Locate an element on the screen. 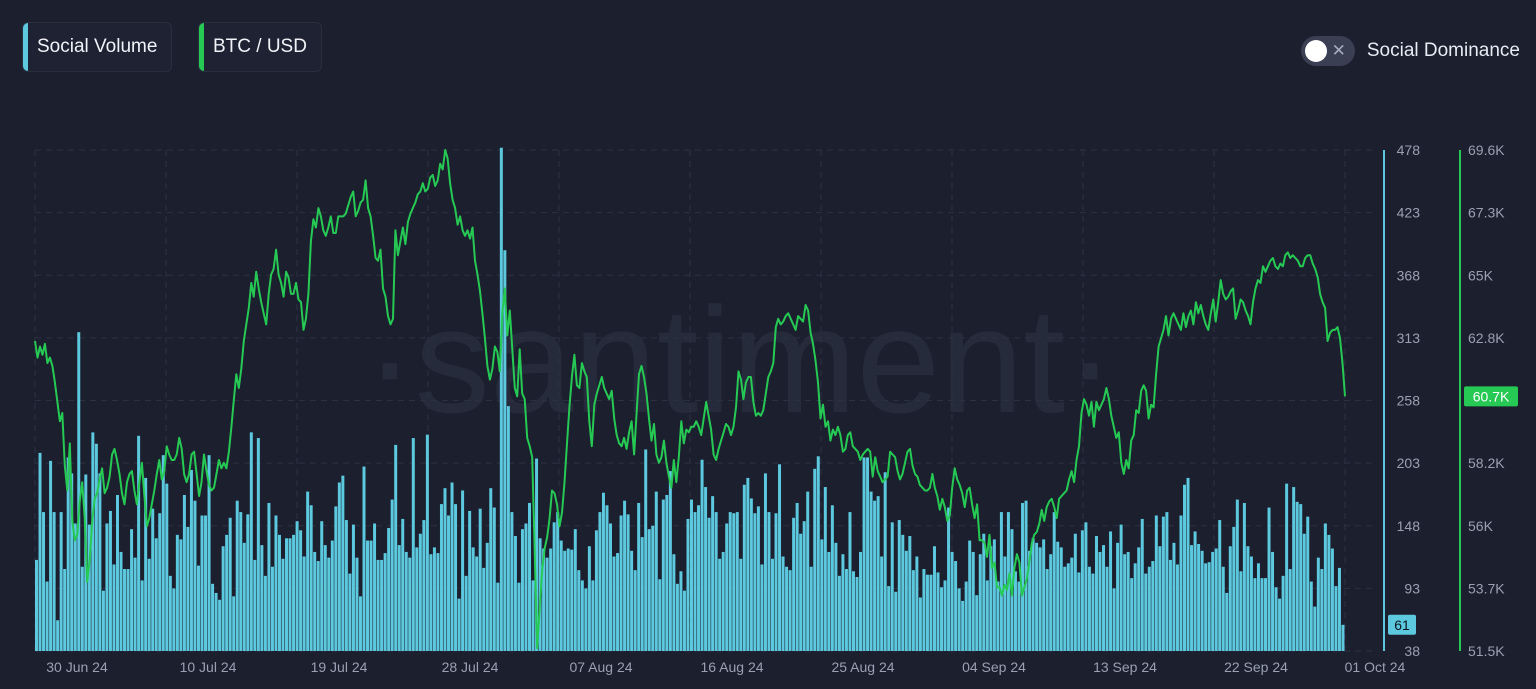  y-tick-label-right: 69.6K is located at coordinates (1486, 150).